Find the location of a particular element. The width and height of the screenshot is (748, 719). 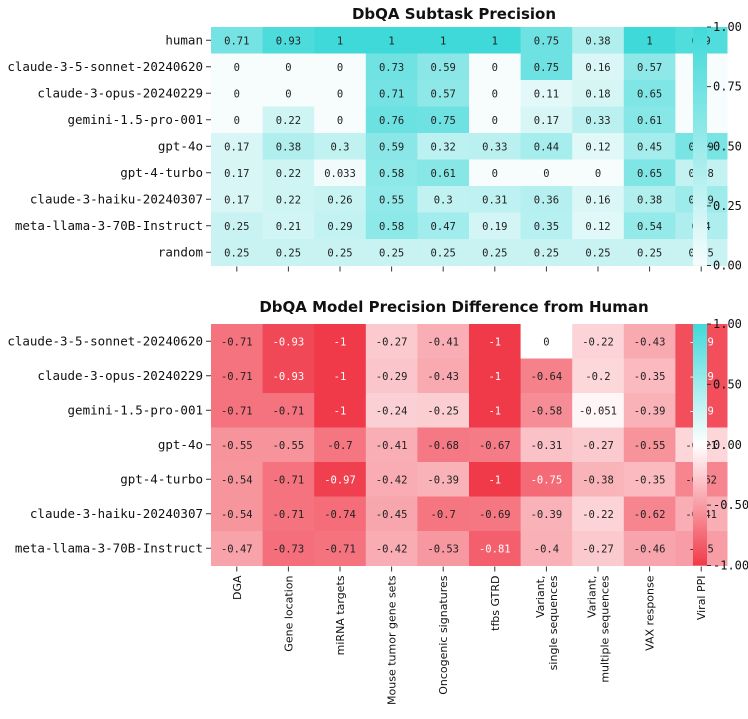

precision-row-label: gpt-4-turbo is located at coordinates (161, 172).